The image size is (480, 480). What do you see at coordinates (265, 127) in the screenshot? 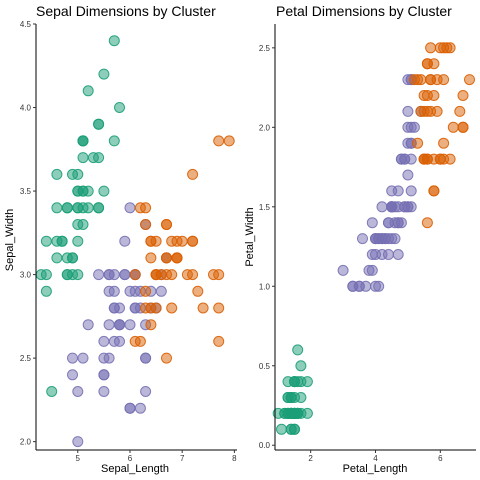
I see `petal-y-tick-label: 2.0` at bounding box center [265, 127].